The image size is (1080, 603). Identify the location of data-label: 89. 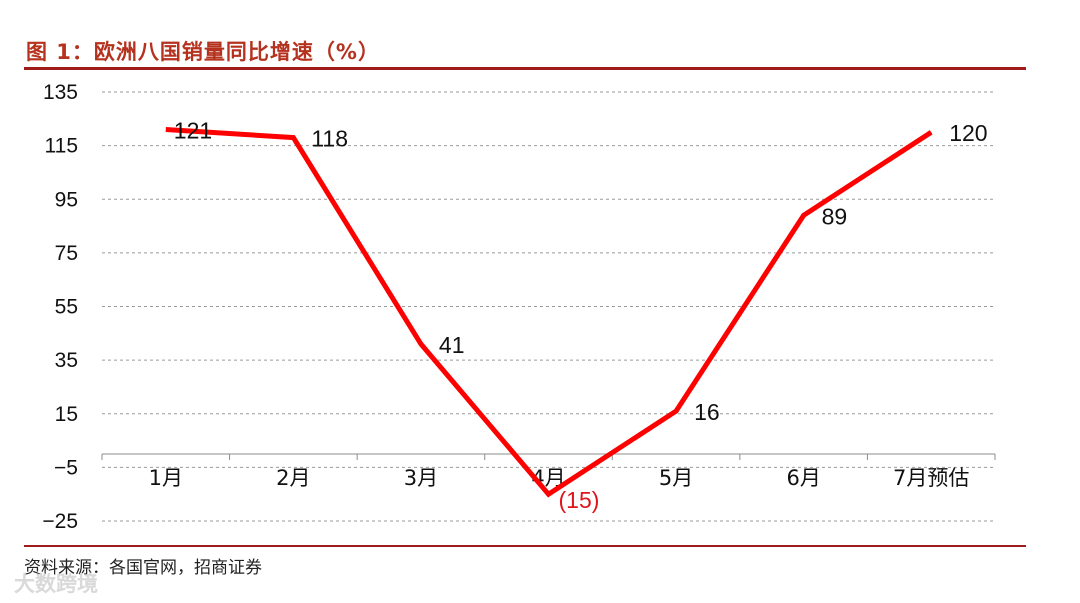
(835, 216).